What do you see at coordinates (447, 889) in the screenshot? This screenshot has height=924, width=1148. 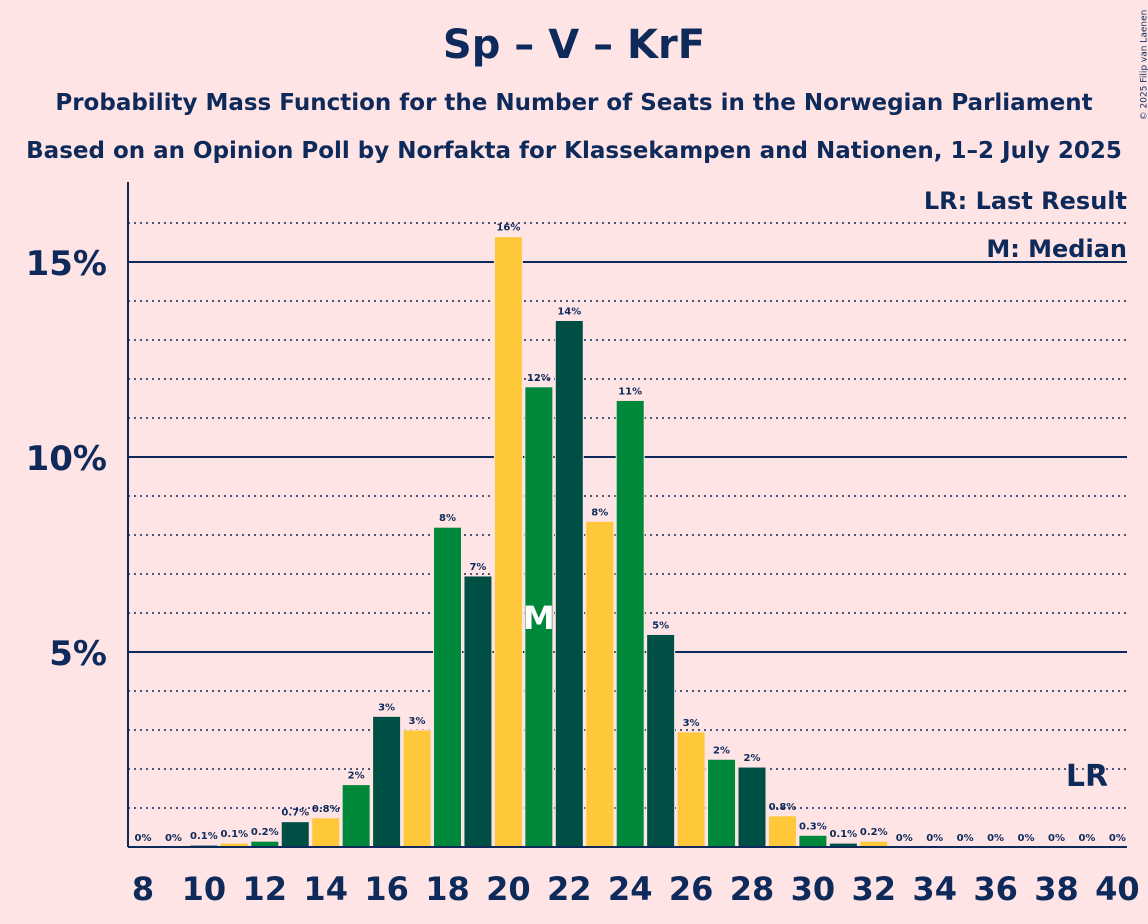 I see `x-tick-label: 18` at bounding box center [447, 889].